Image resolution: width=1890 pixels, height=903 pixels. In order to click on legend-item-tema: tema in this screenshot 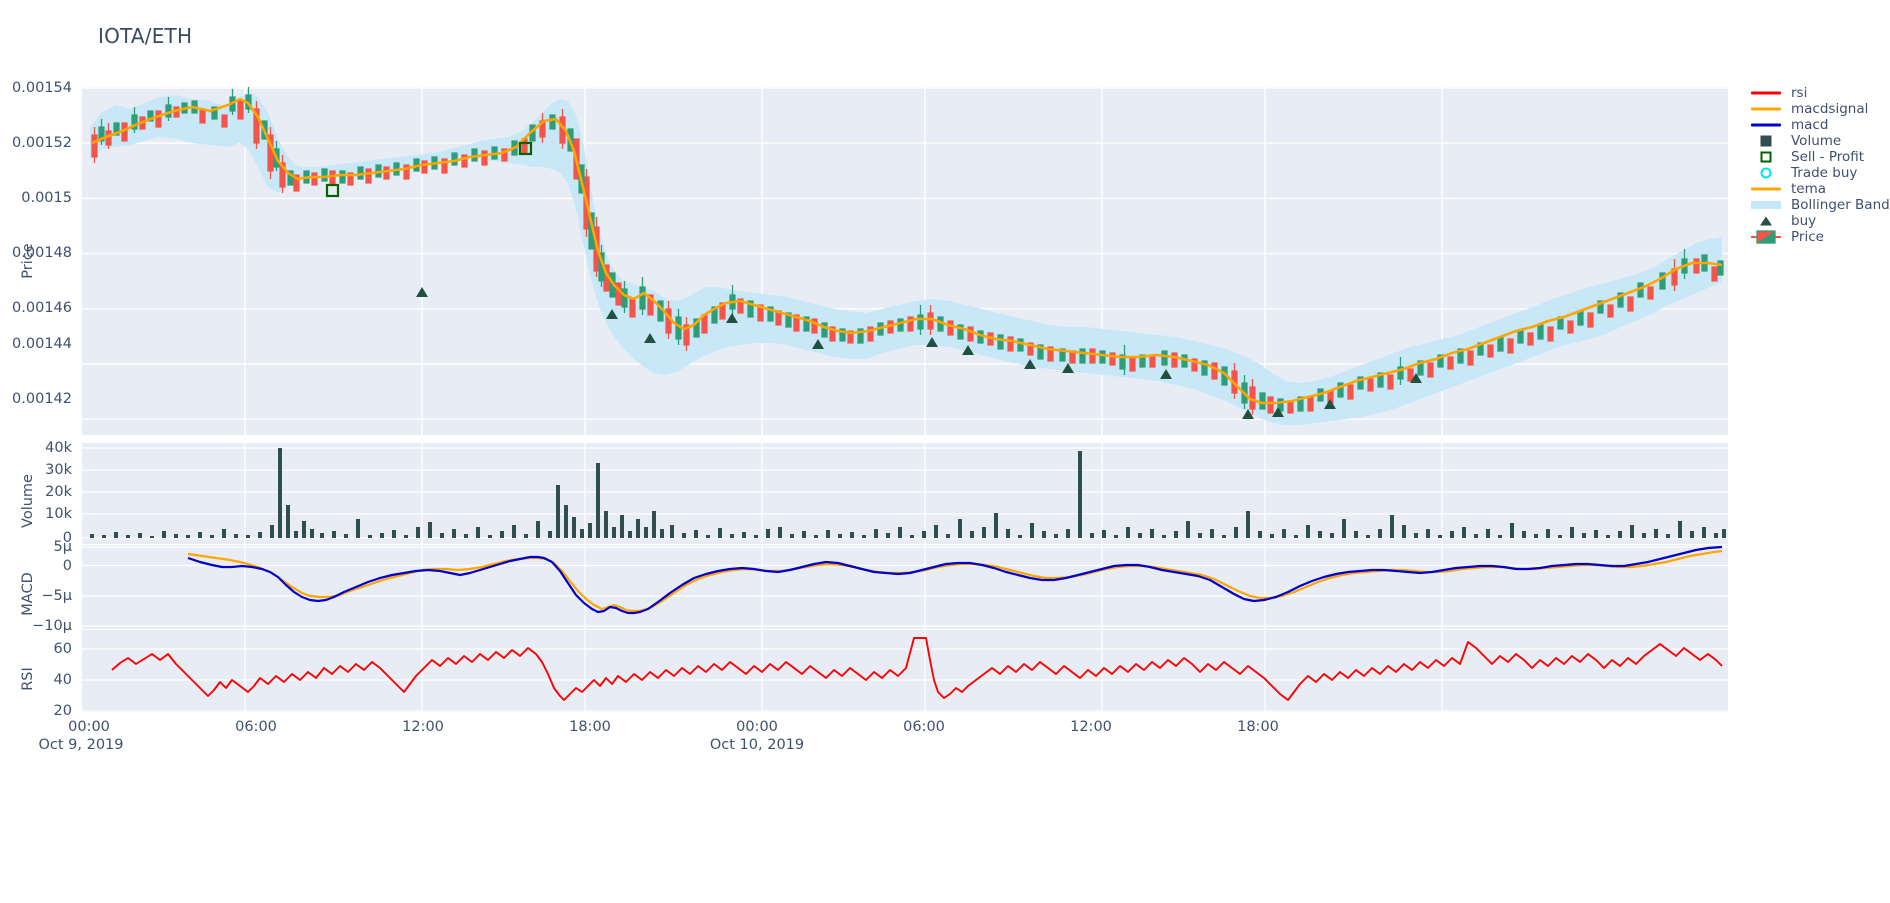, I will do `click(1818, 189)`.